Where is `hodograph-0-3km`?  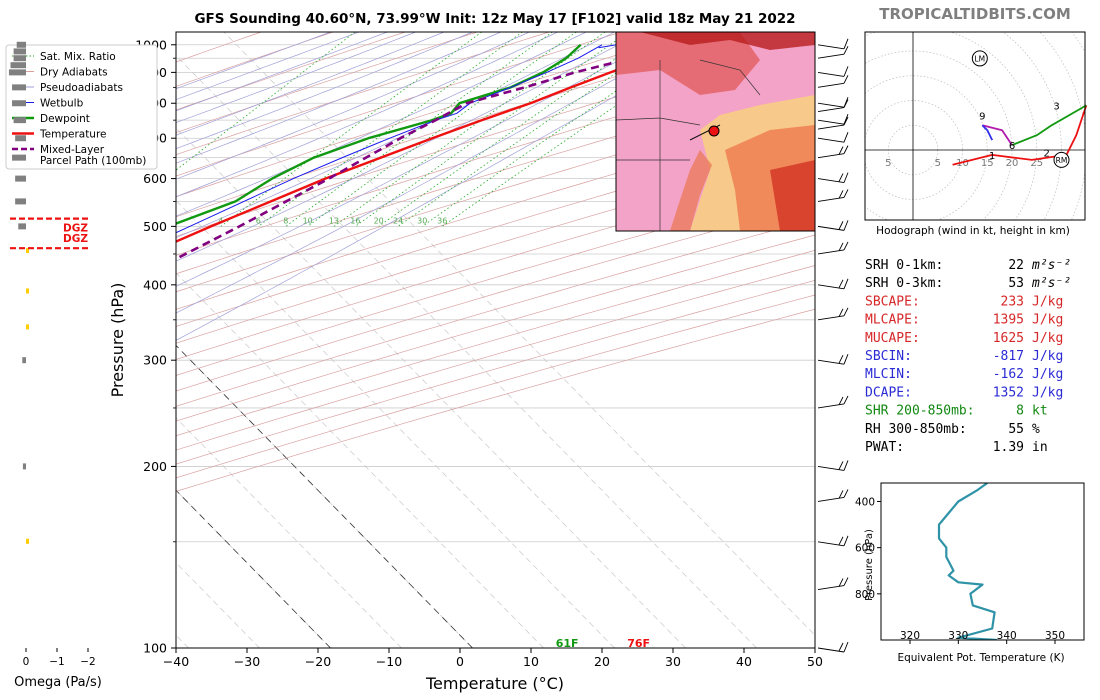 hodograph-0-3km is located at coordinates (1020, 135).